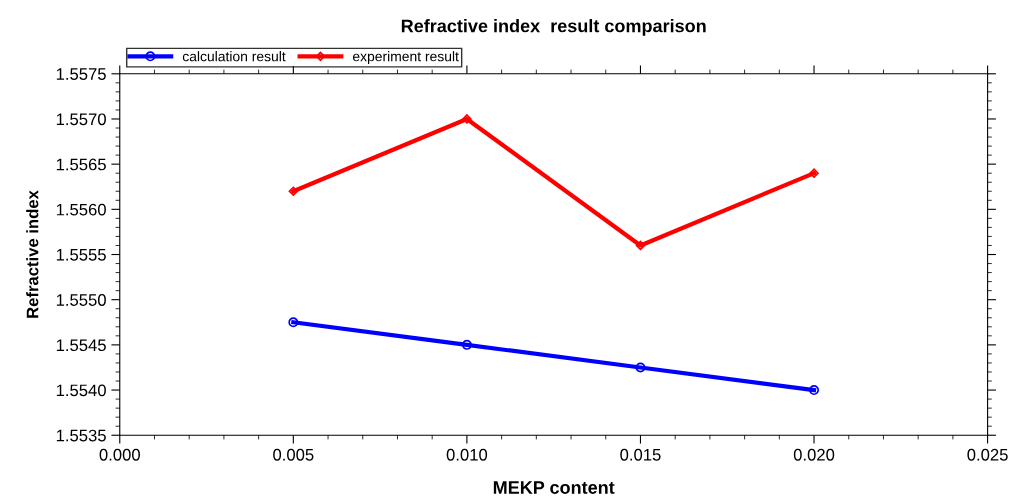 The height and width of the screenshot is (502, 1015). I want to click on y-tick-label: 1.5550, so click(81, 300).